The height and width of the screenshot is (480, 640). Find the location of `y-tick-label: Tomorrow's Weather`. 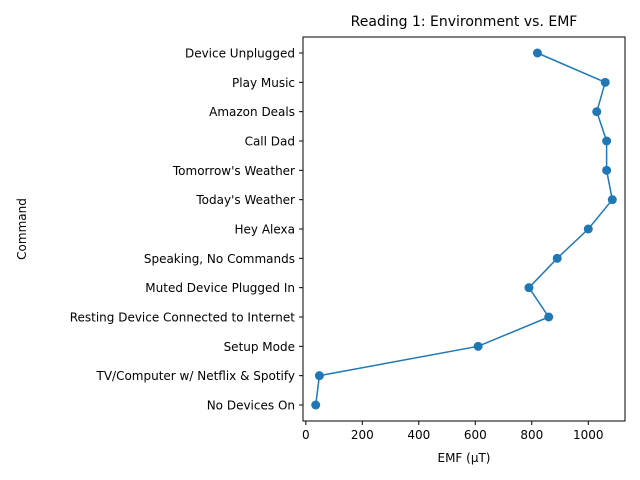

y-tick-label: Tomorrow's Weather is located at coordinates (233, 171).